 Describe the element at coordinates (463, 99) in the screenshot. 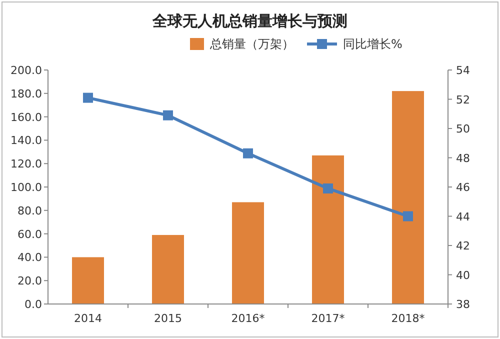

I see `y2-tick-label: 52` at that location.